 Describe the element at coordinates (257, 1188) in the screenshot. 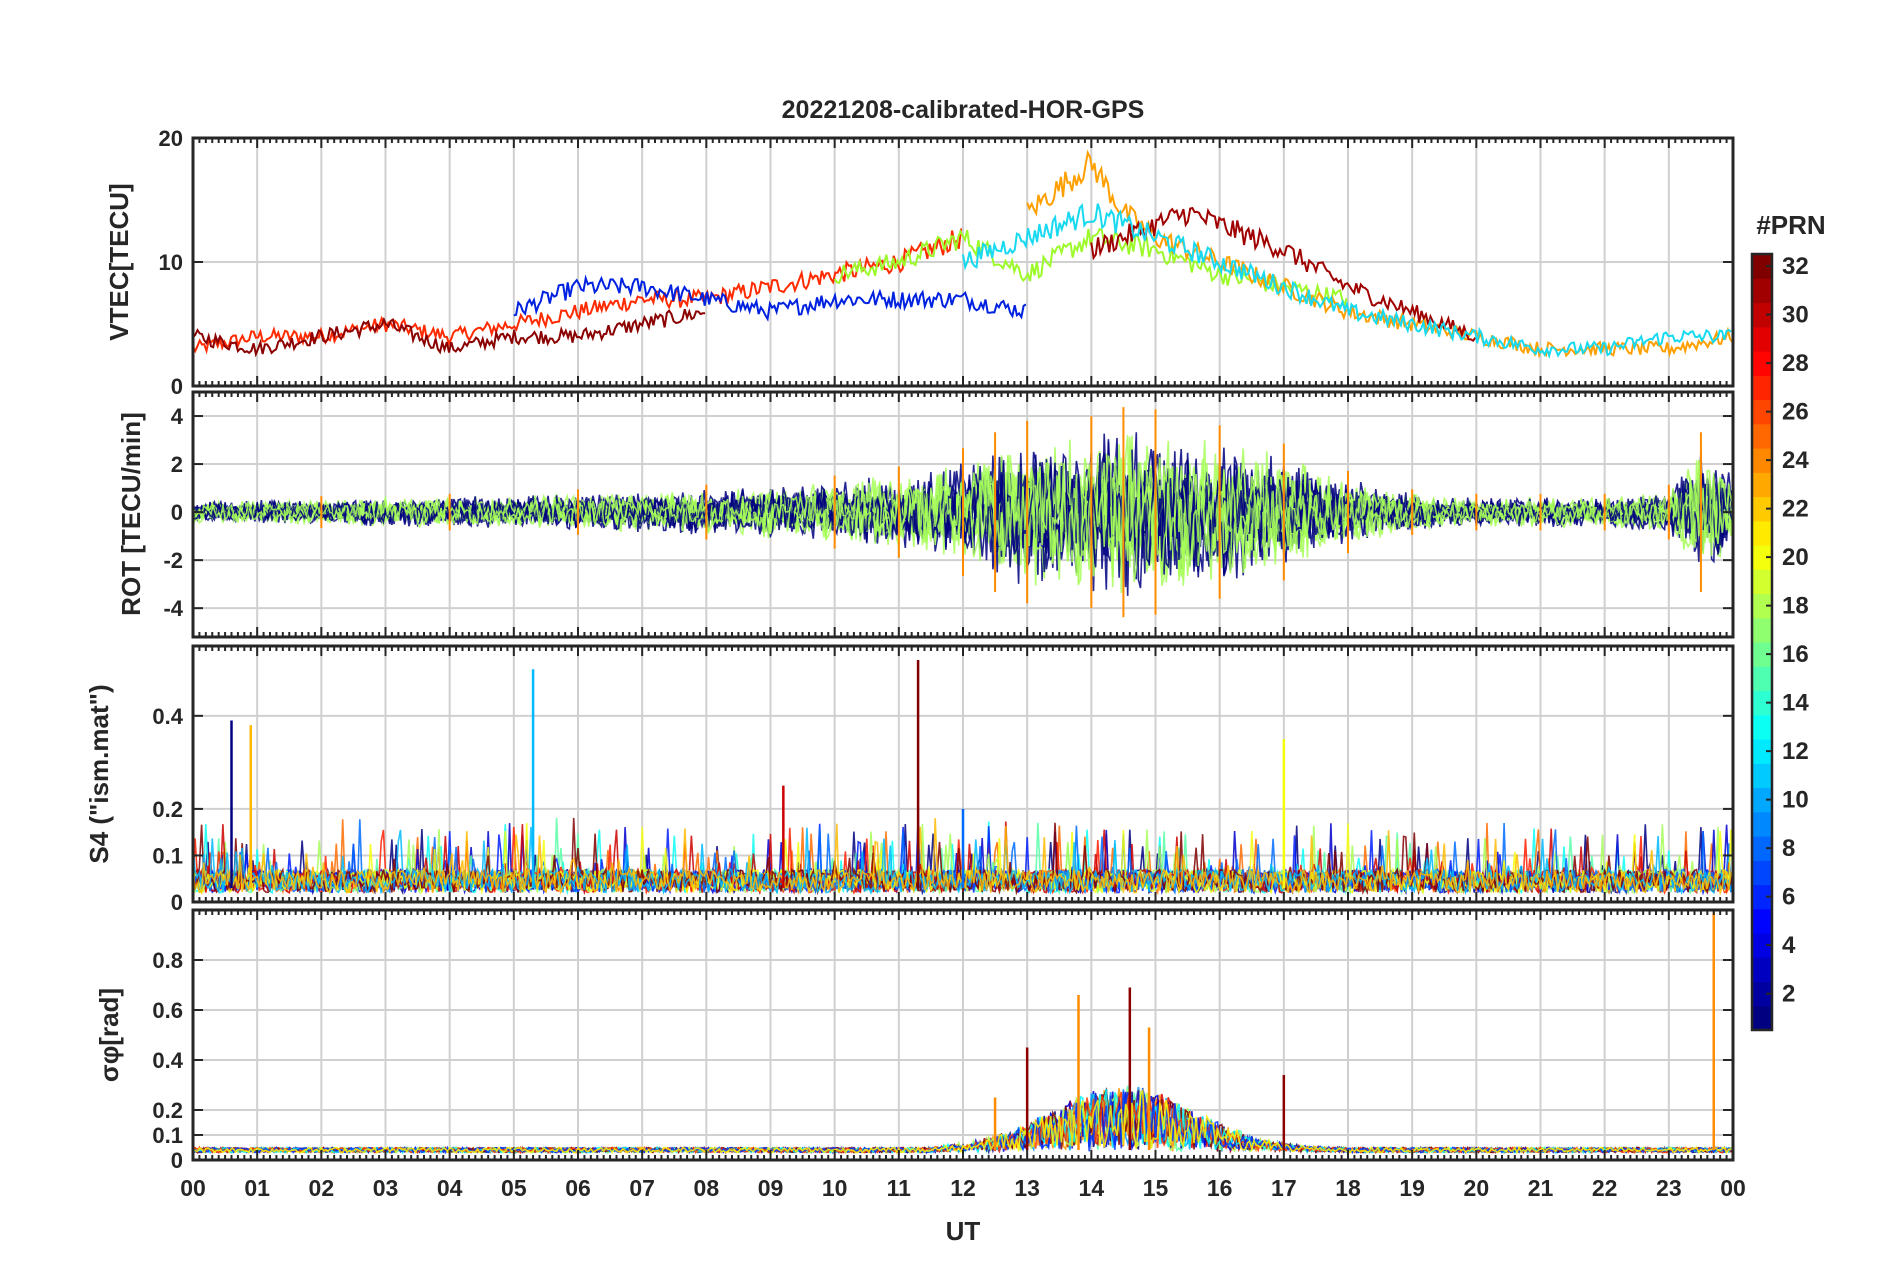

I see `x-tick-label: 01` at that location.